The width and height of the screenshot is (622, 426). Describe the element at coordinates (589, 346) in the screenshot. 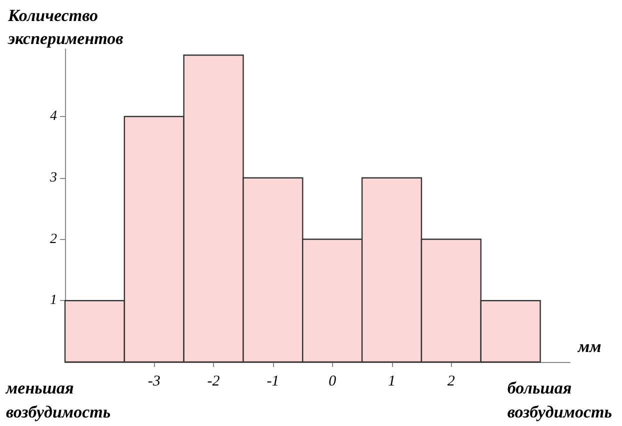

I see `x-axis-title: мм` at that location.